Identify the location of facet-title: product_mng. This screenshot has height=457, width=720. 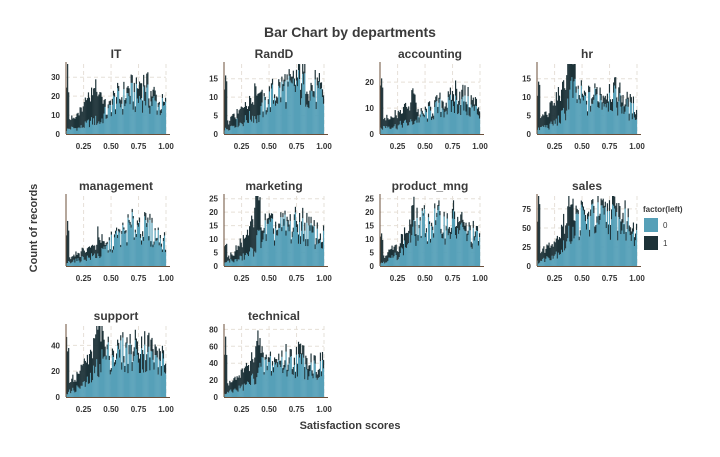
(430, 186).